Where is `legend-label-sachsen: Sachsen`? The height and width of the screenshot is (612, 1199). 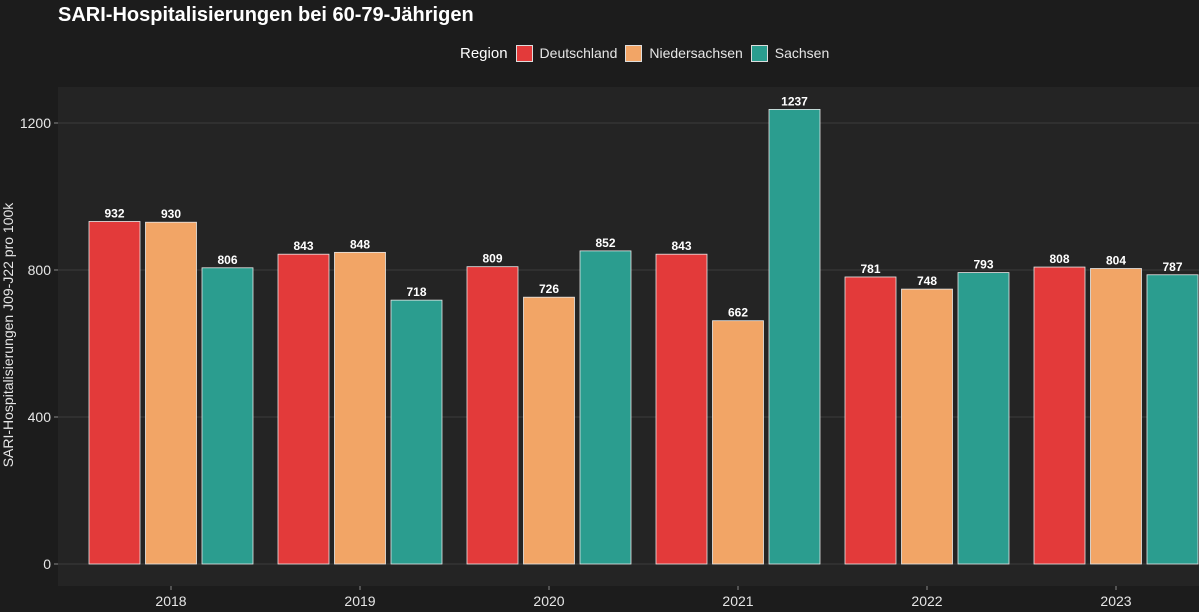 legend-label-sachsen: Sachsen is located at coordinates (802, 53).